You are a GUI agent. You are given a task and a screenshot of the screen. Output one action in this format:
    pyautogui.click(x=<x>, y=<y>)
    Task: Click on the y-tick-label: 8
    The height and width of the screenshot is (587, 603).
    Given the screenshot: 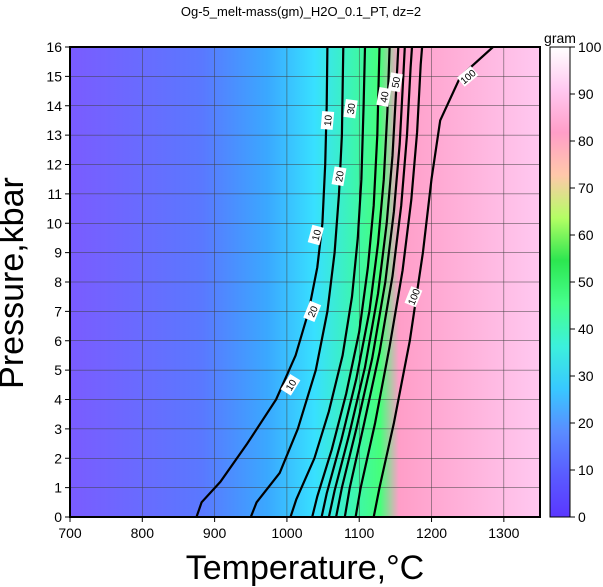 What is the action you would take?
    pyautogui.click(x=58, y=282)
    